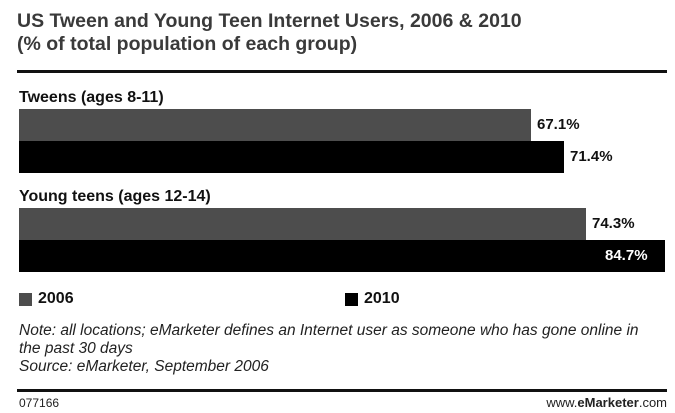 This screenshot has height=413, width=675. Describe the element at coordinates (115, 196) in the screenshot. I see `category-label-young-teens: Young teens (ages 12-14)` at that location.